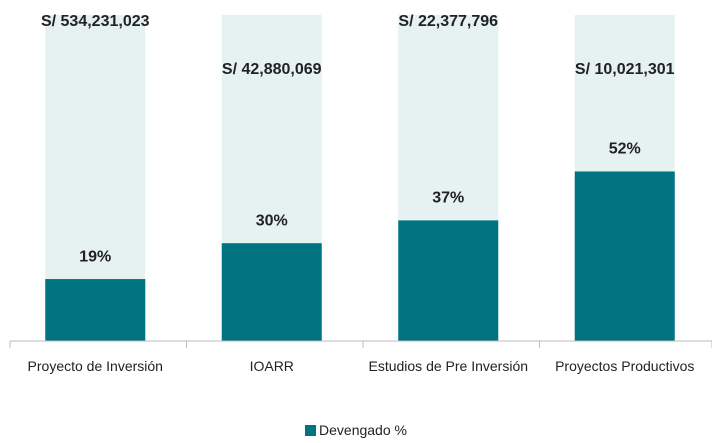 The height and width of the screenshot is (443, 712). I want to click on data-label: 52%, so click(625, 149).